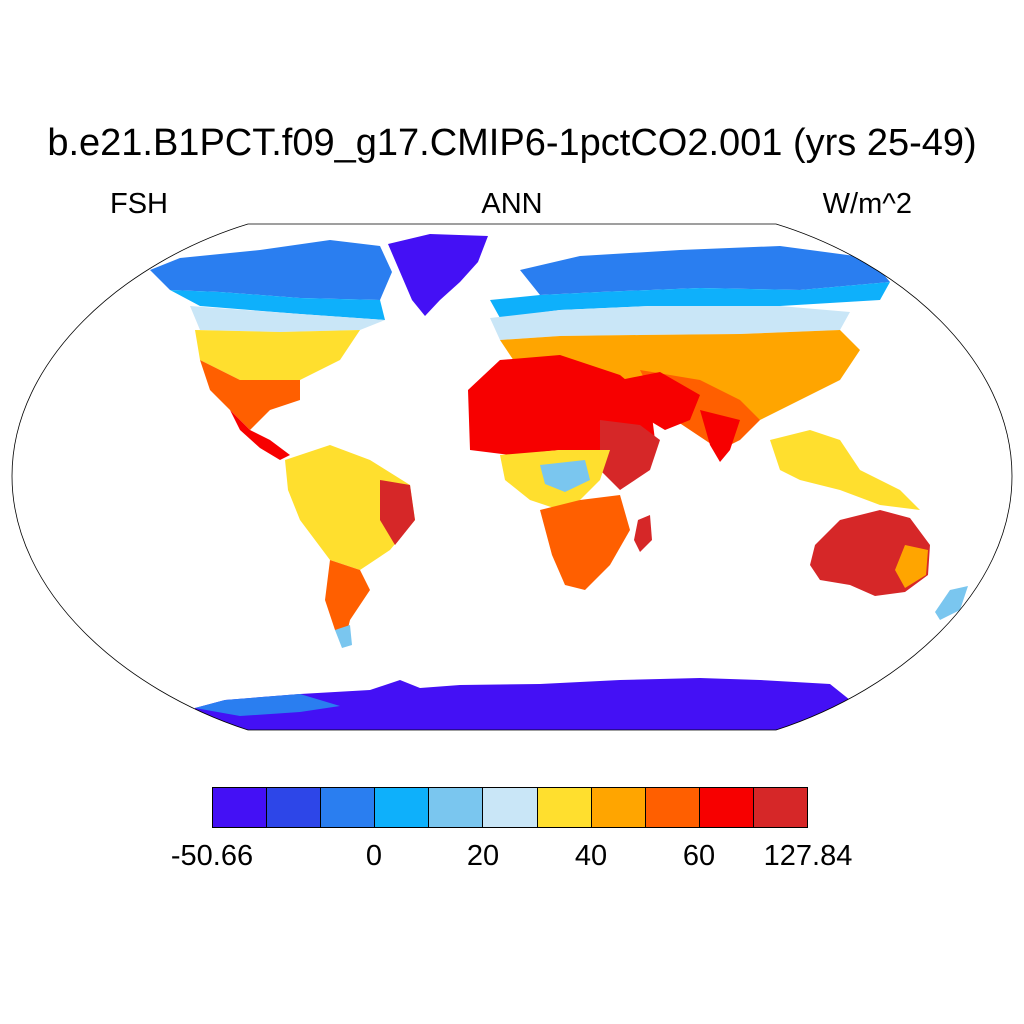 The image size is (1024, 1024). Describe the element at coordinates (139, 204) in the screenshot. I see `variable-label: FSH` at that location.